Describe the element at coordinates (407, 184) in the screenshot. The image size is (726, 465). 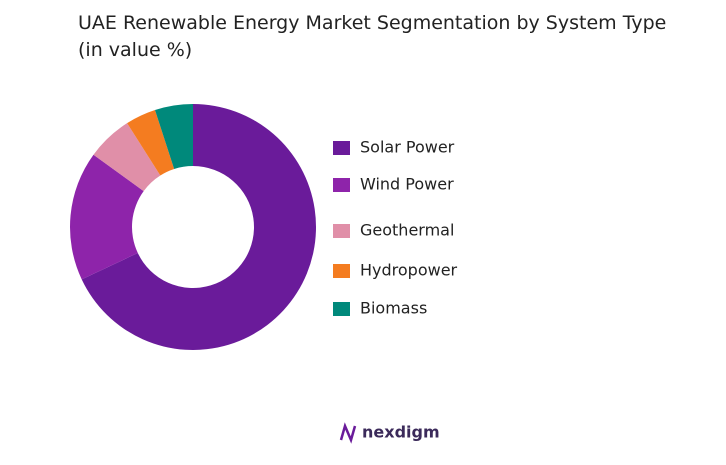
I see `legend-label: Wind Power` at that location.